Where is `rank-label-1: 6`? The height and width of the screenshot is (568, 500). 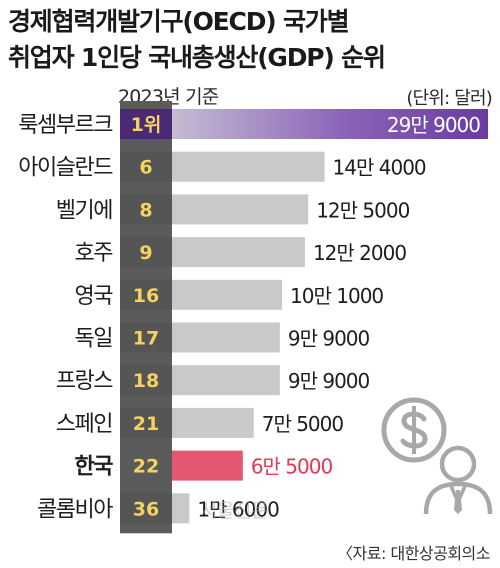 rank-label-1: 6 is located at coordinates (145, 168).